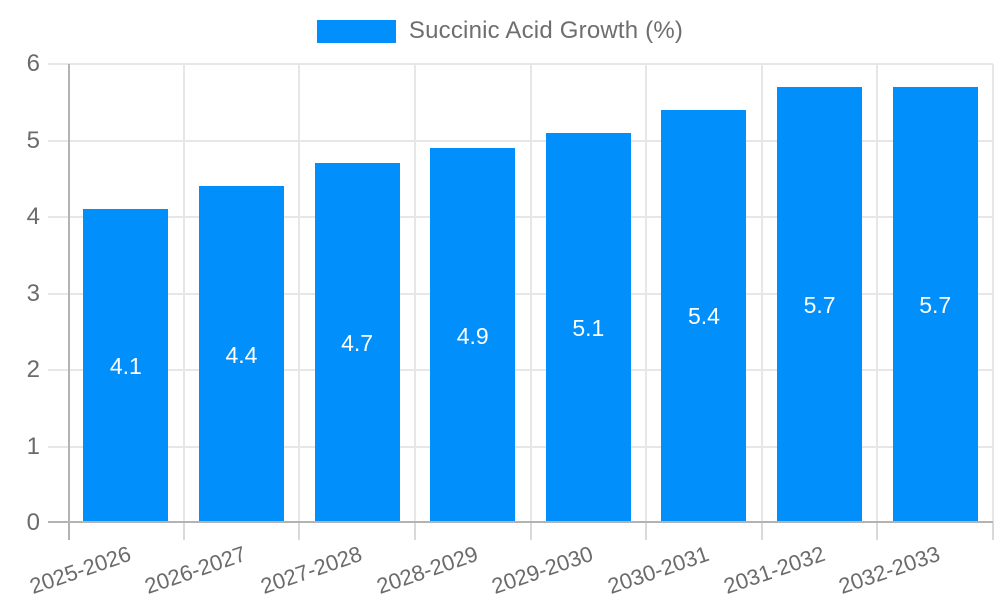 This screenshot has height=600, width=1000. I want to click on y-axis-label: 6, so click(33, 63).